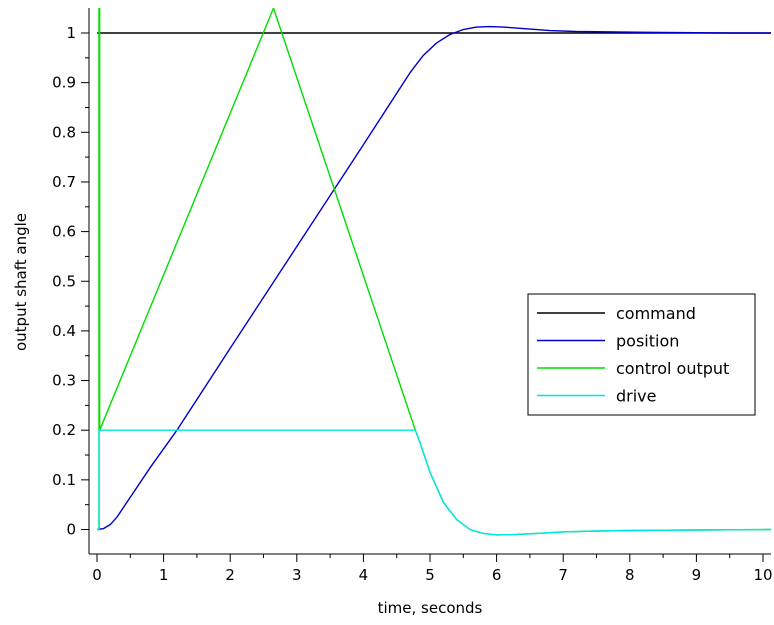 This screenshot has height=625, width=774. I want to click on y-tick-label: 0.2, so click(64, 430).